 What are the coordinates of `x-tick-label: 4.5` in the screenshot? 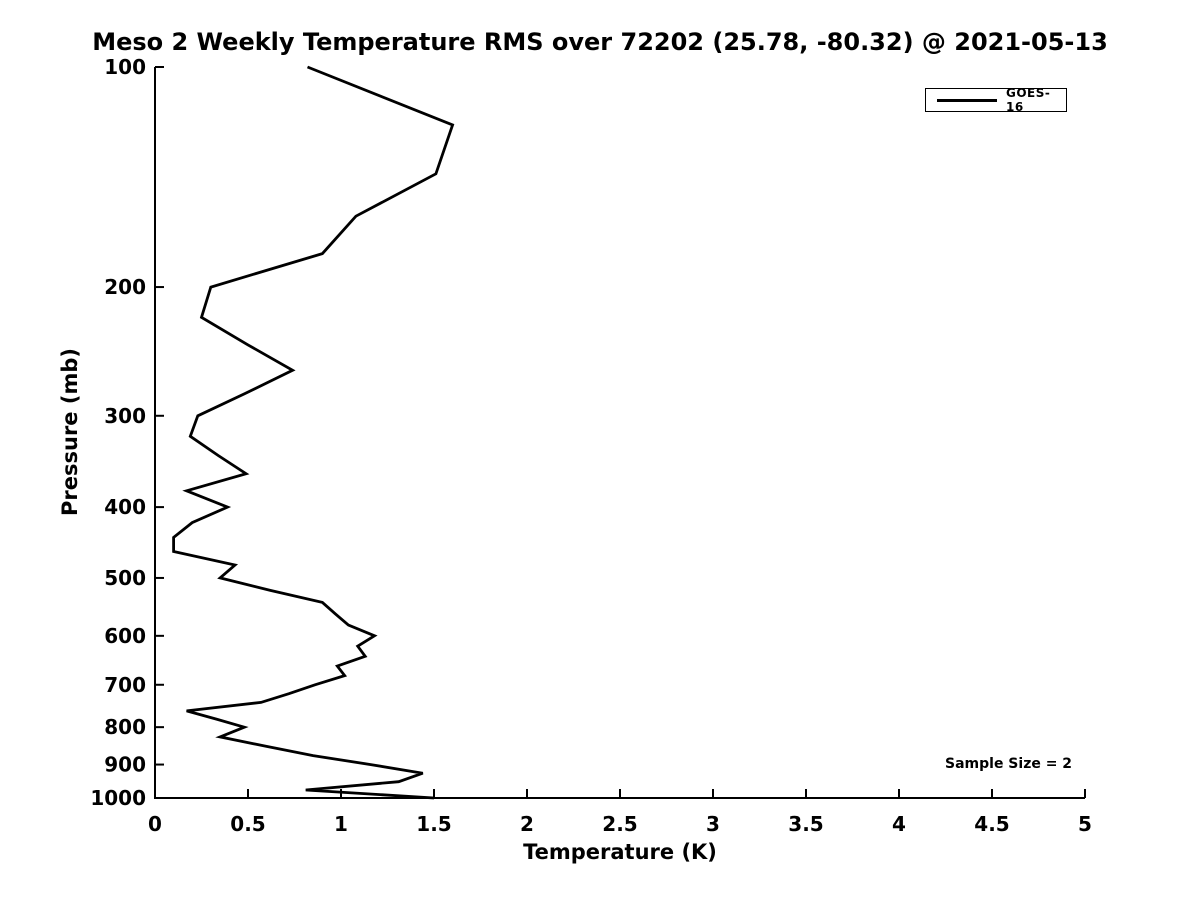 It's located at (991, 824).